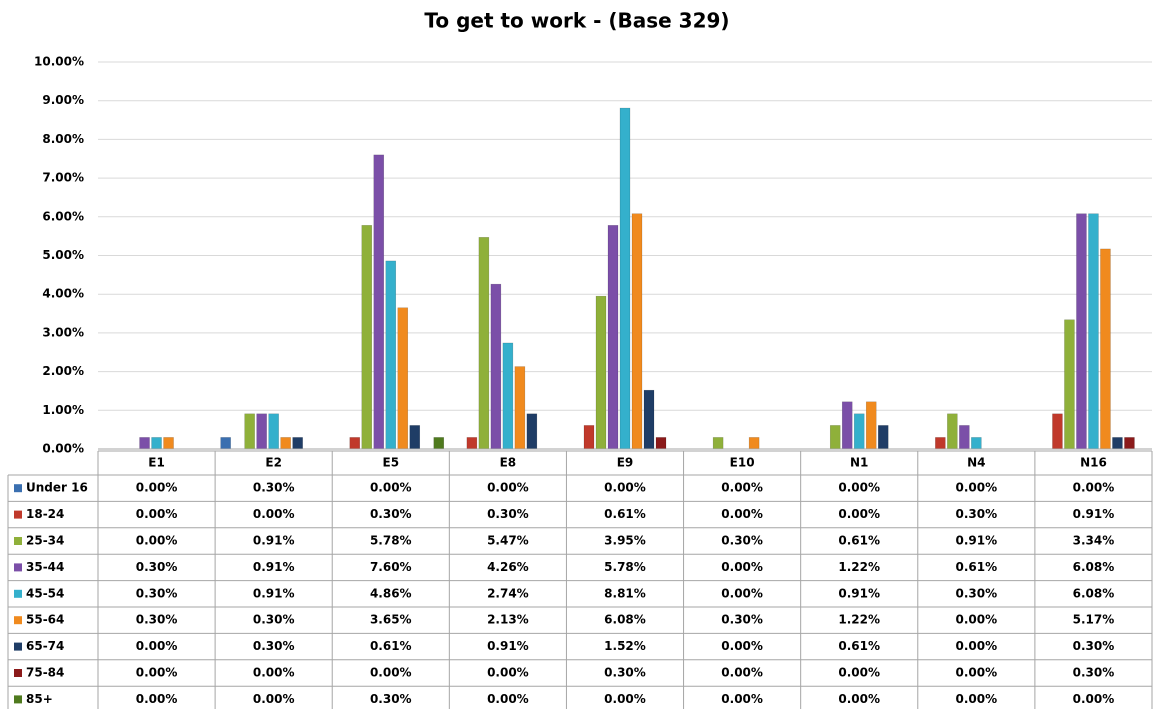 The width and height of the screenshot is (1154, 709). What do you see at coordinates (39, 699) in the screenshot?
I see `legend-label: 85+` at bounding box center [39, 699].